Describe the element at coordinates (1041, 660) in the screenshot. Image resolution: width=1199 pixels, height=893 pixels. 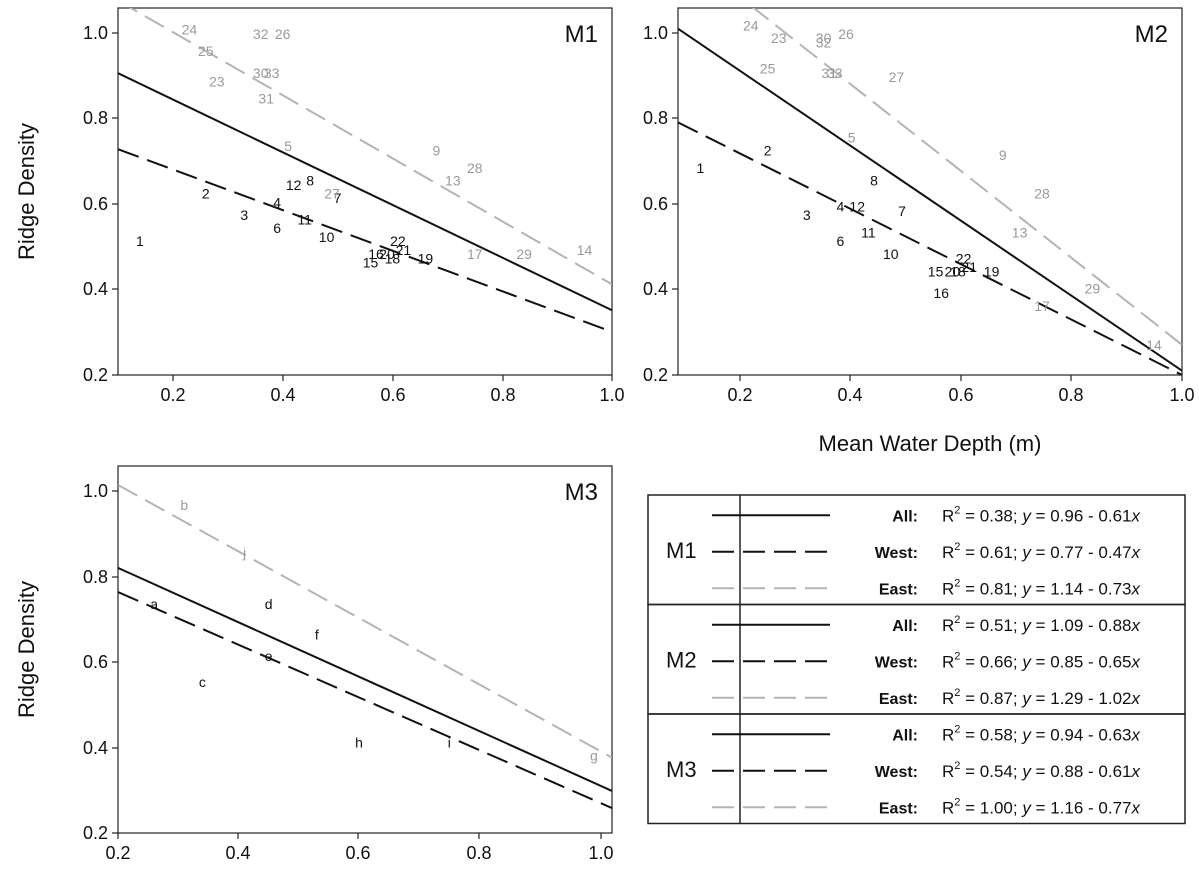
I see `legend-equation: R2 = 0.66; y = 0.85 - 0.65x` at that location.